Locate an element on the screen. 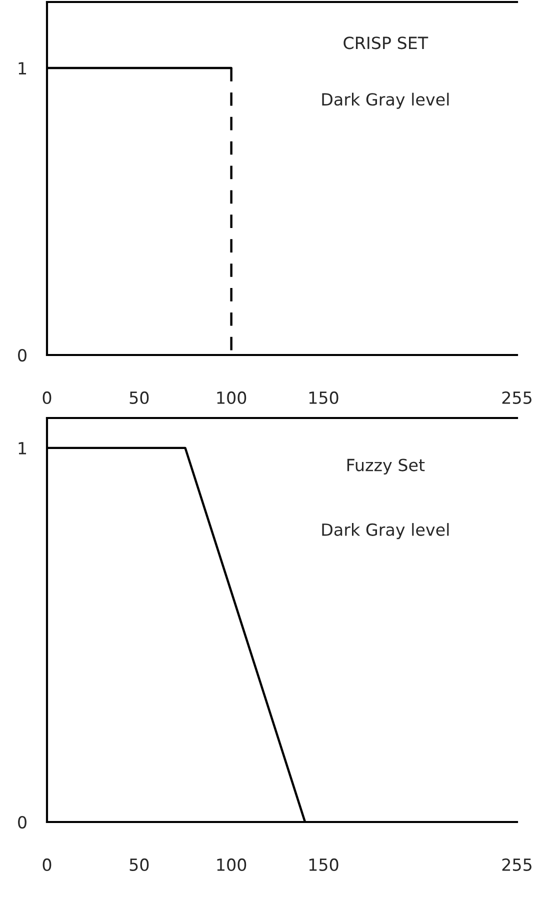  annotation: Fuzzy Set is located at coordinates (386, 466).